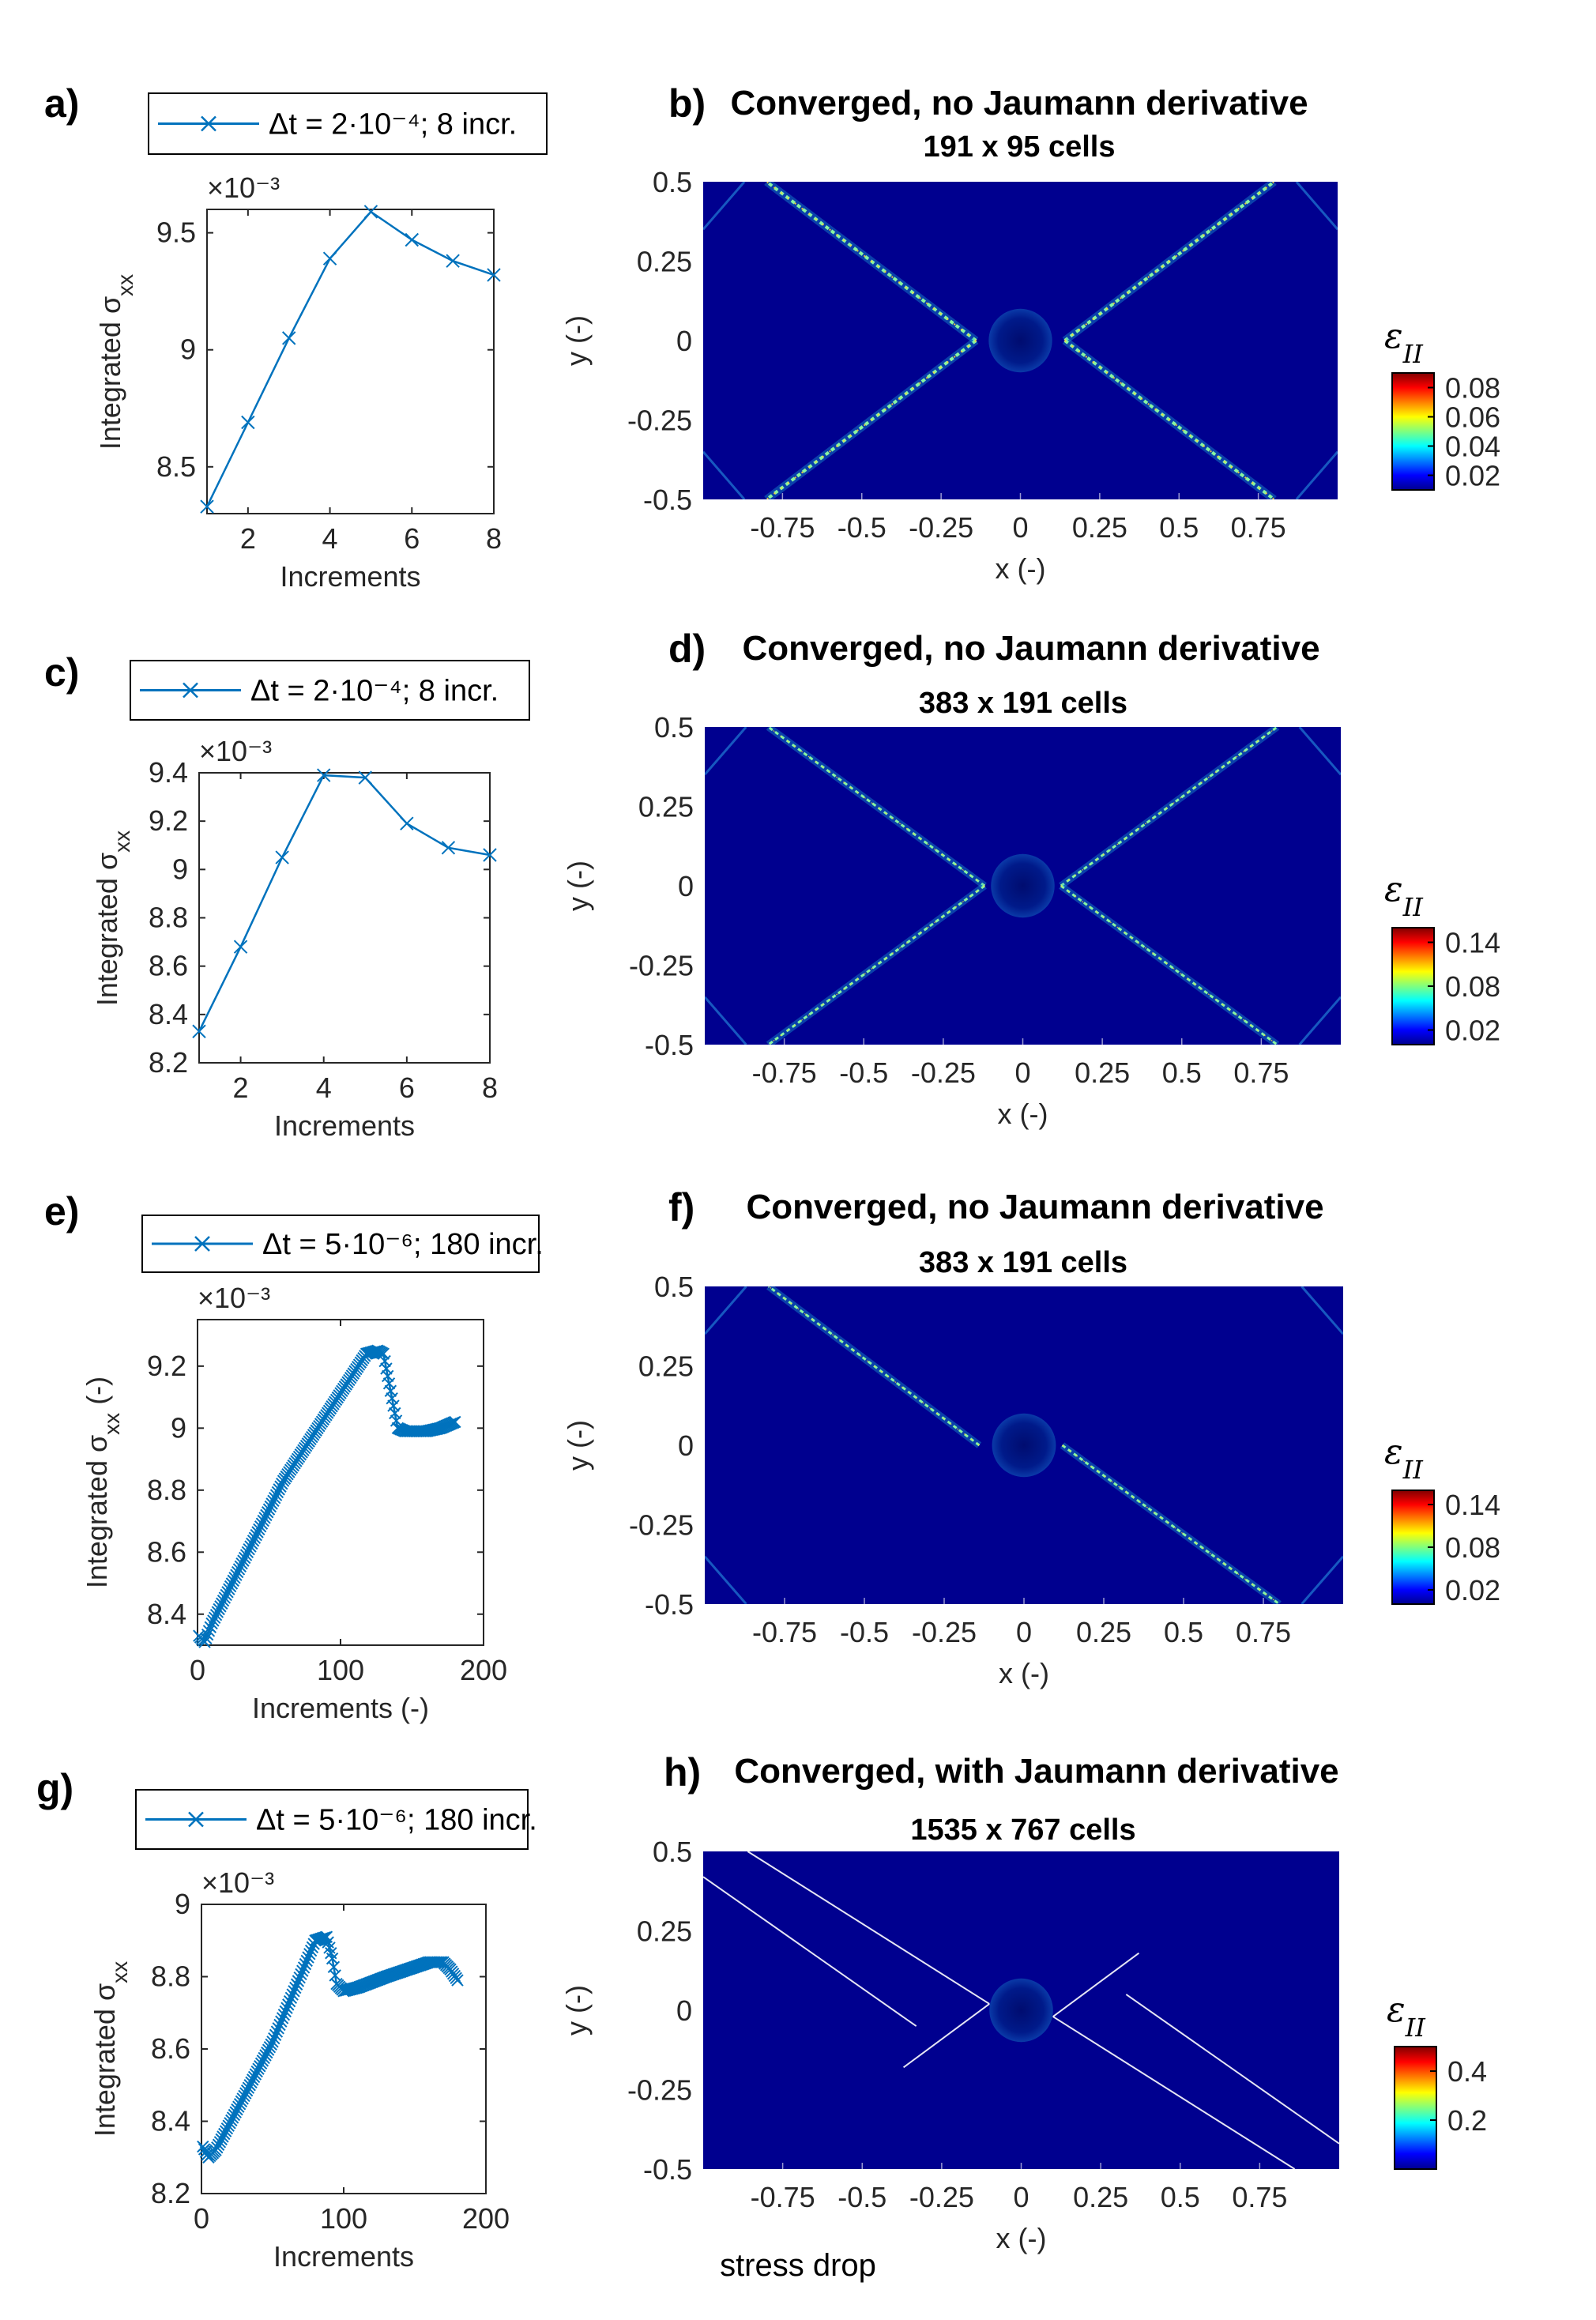  What do you see at coordinates (1473, 943) in the screenshot?
I see `colorbar-tick-label: 0.14` at bounding box center [1473, 943].